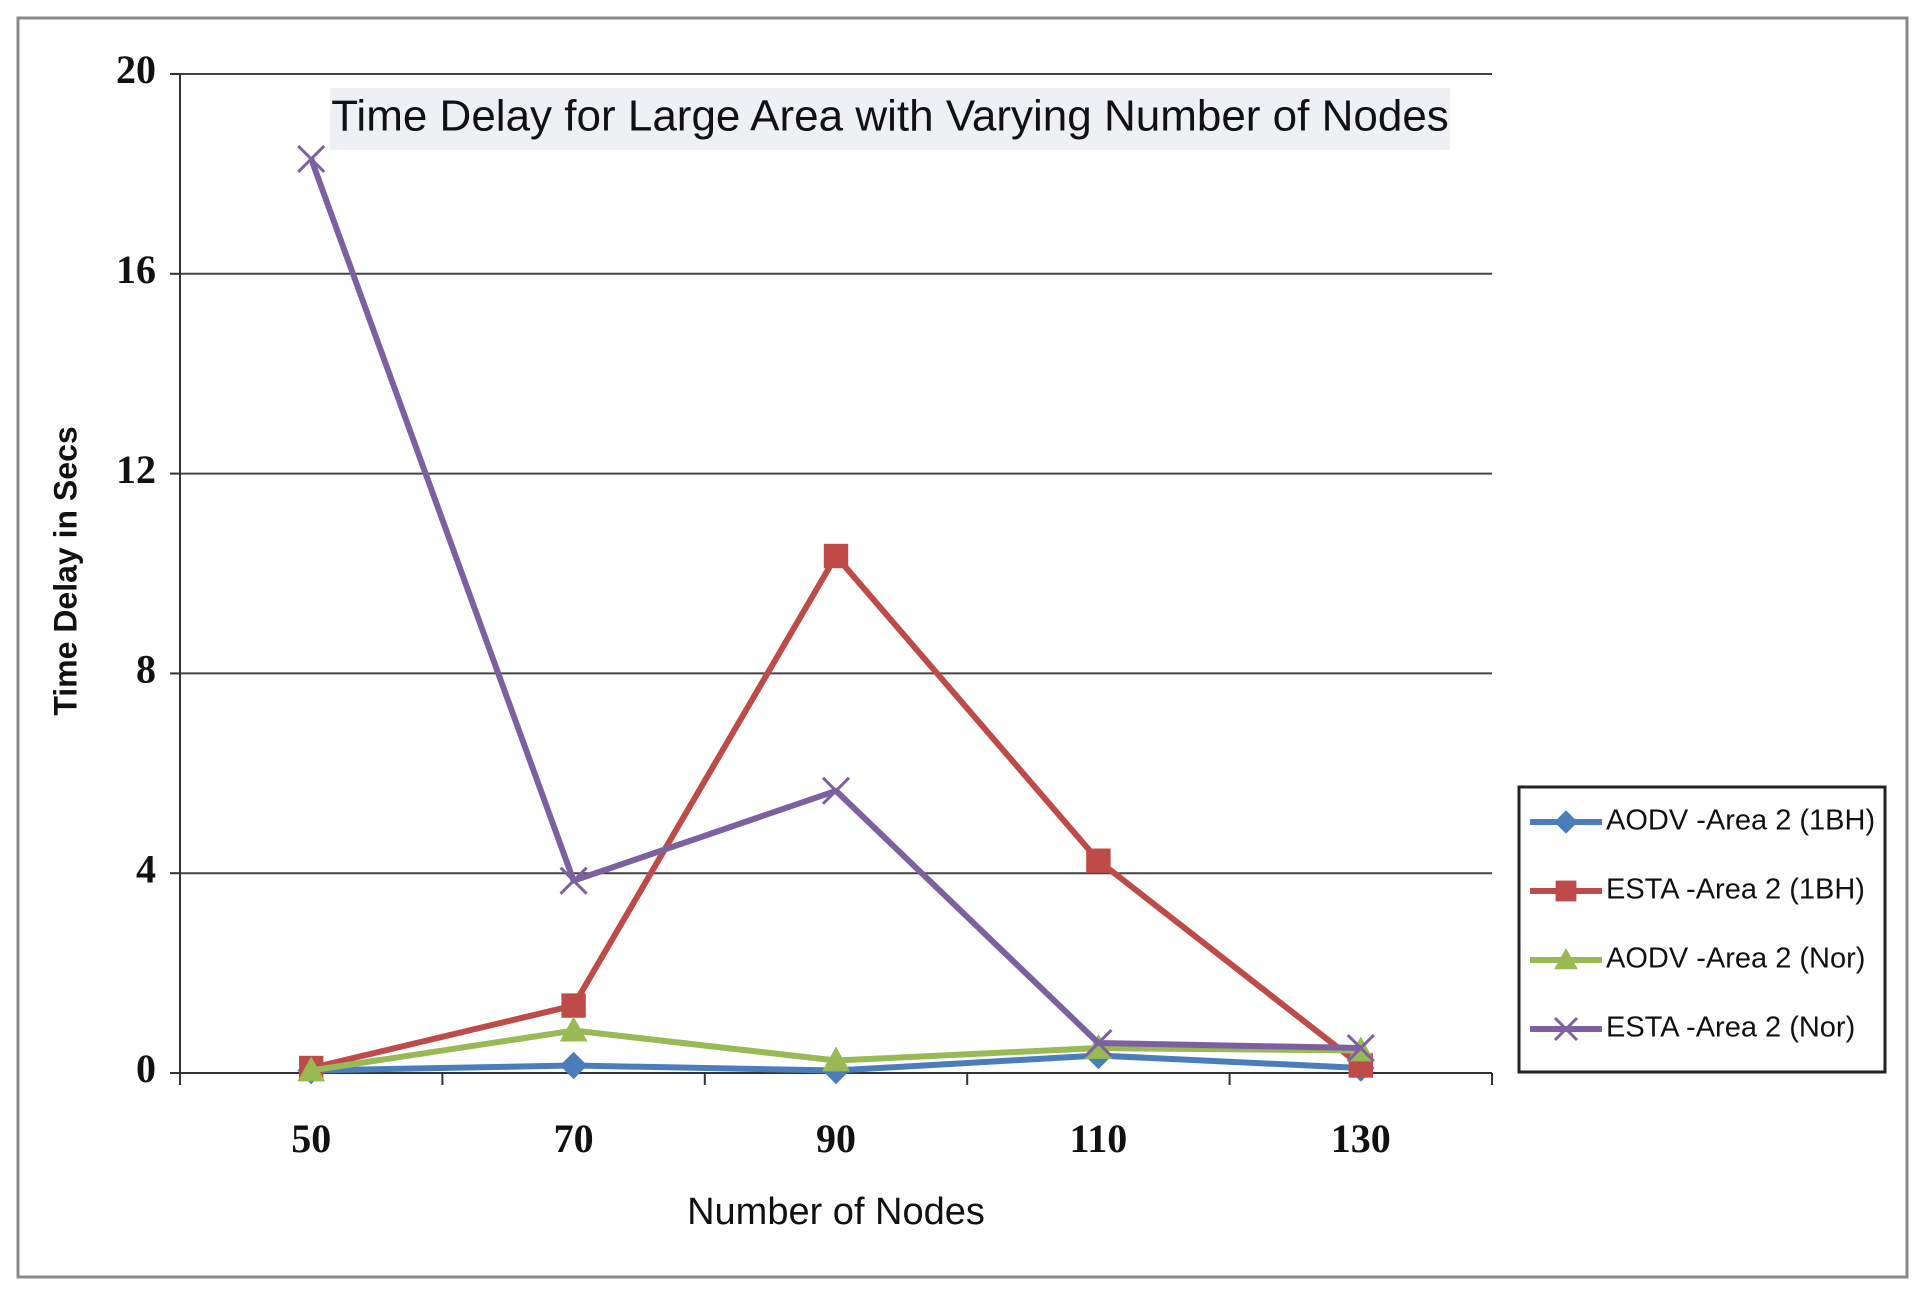 Image resolution: width=1926 pixels, height=1293 pixels. Describe the element at coordinates (574, 1138) in the screenshot. I see `x-tick-label: 70` at that location.